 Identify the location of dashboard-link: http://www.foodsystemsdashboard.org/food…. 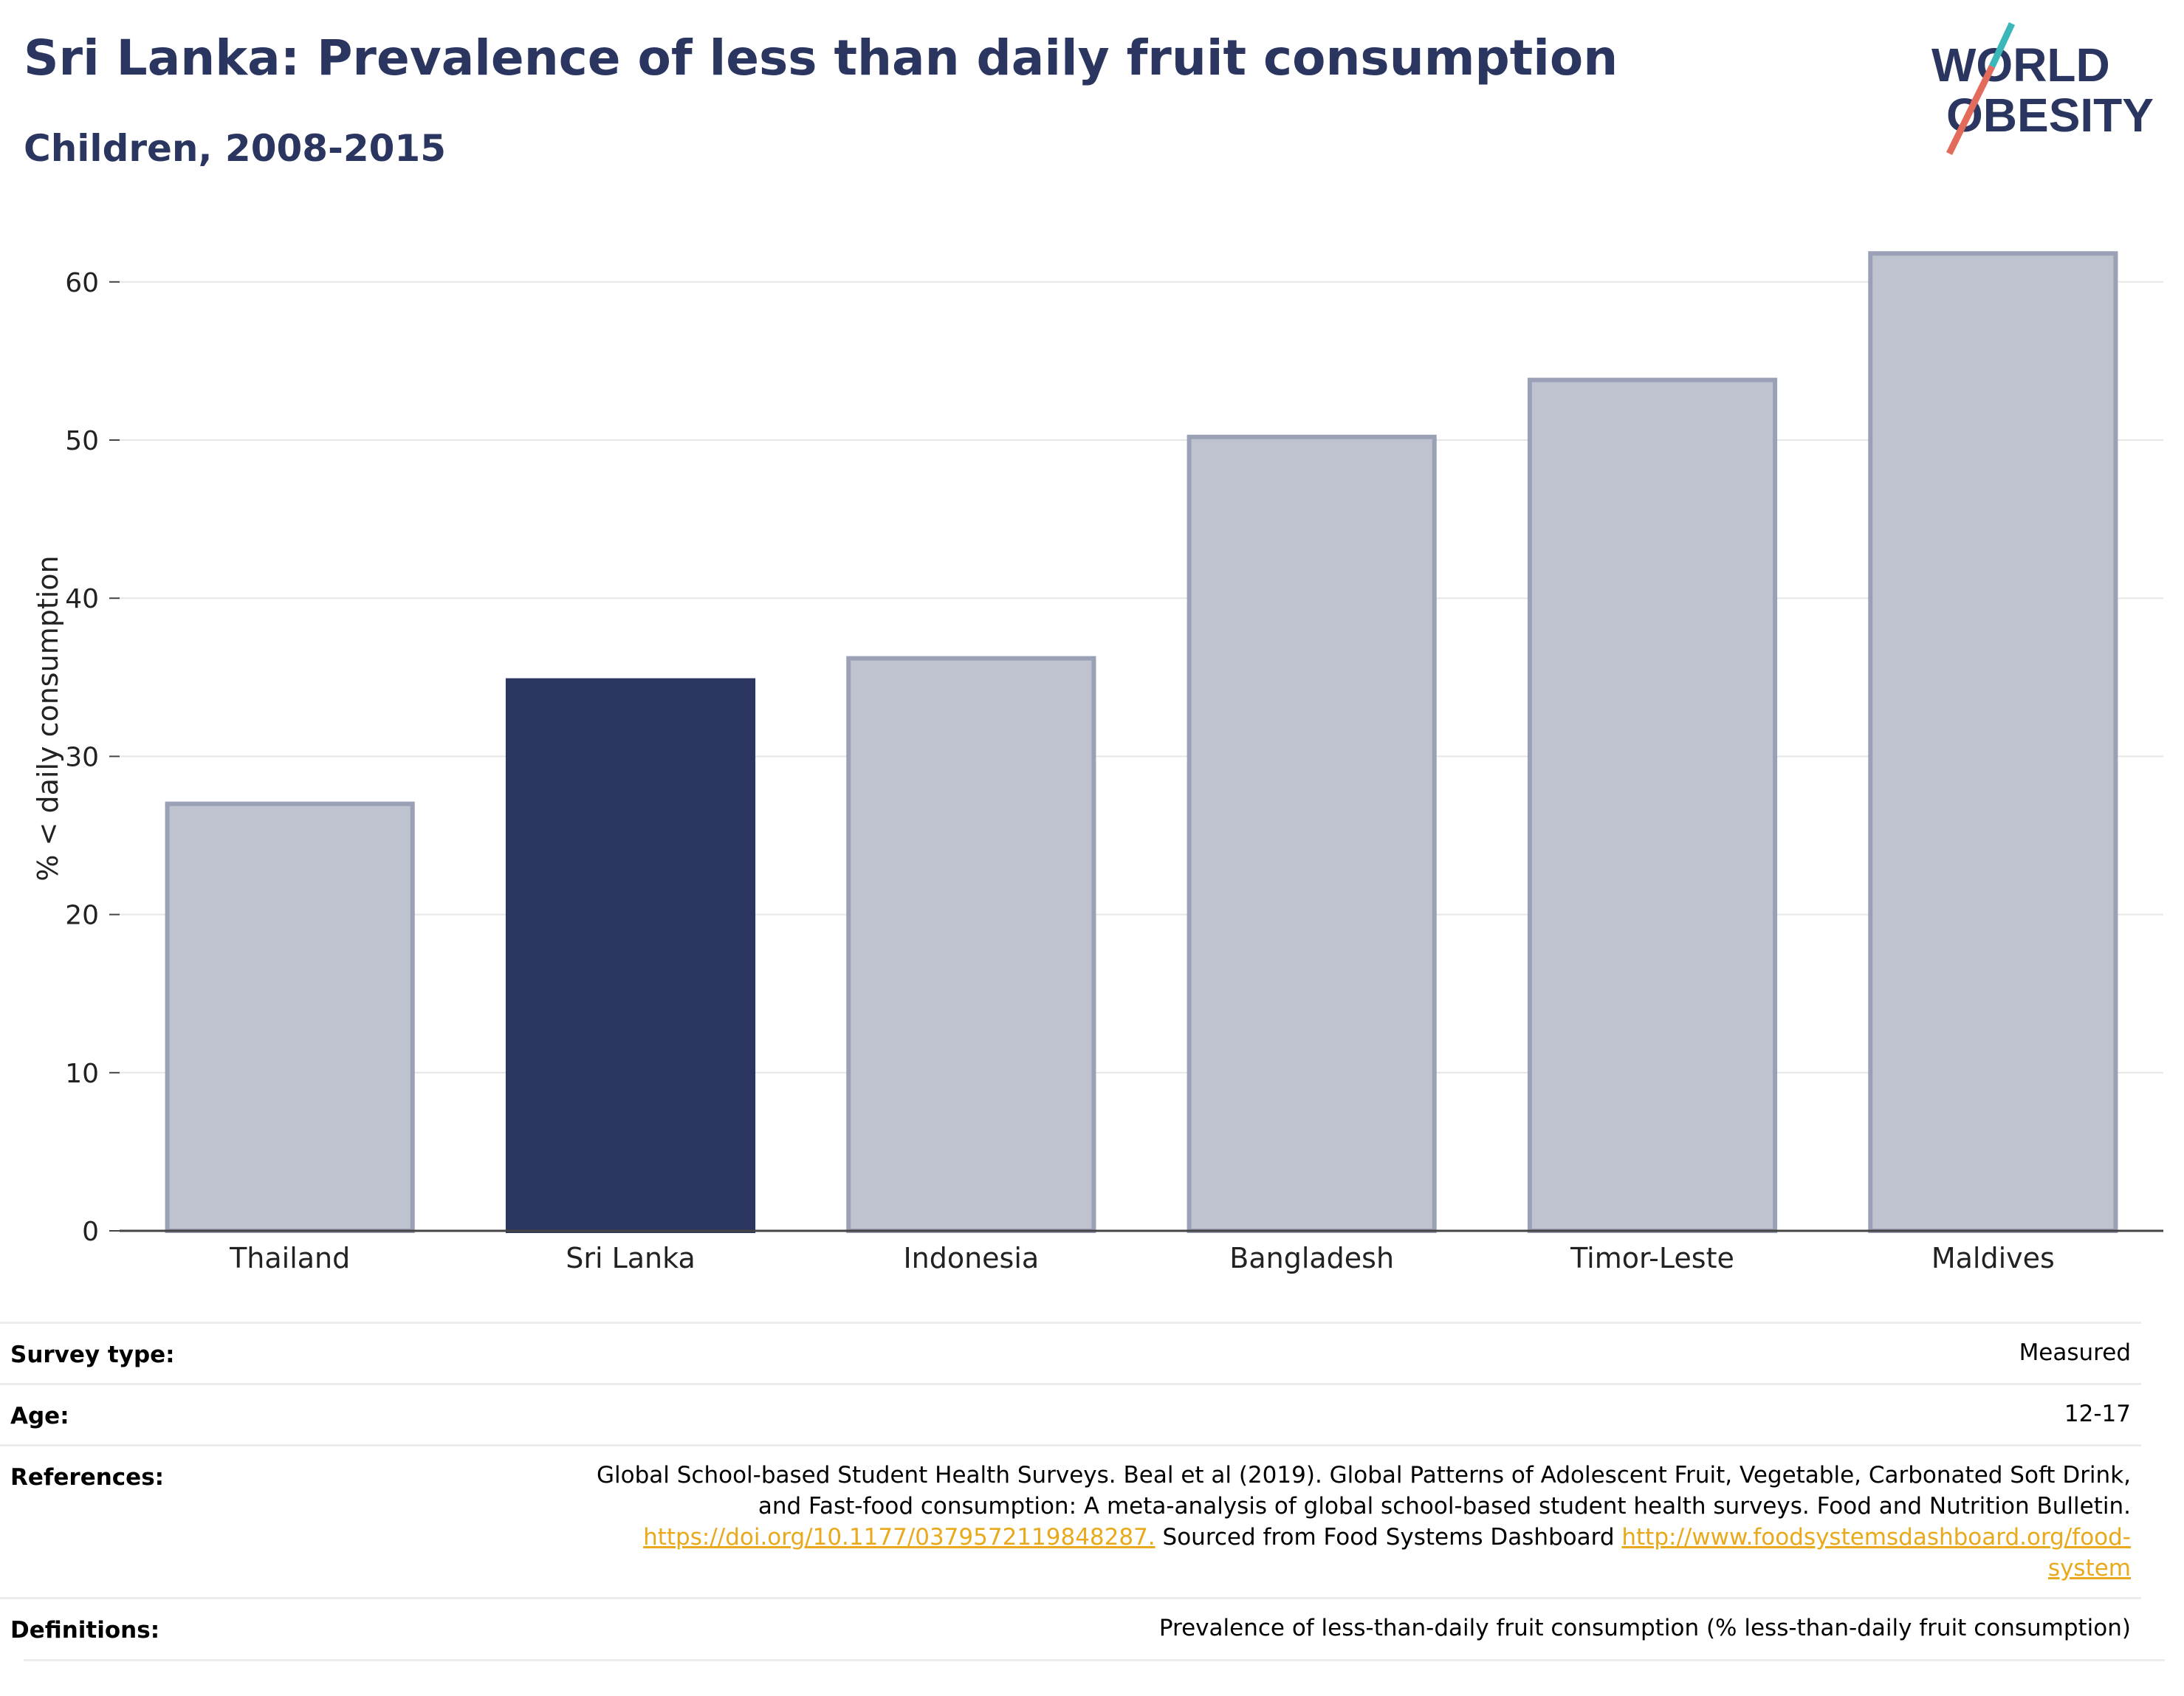
(1876, 1537).